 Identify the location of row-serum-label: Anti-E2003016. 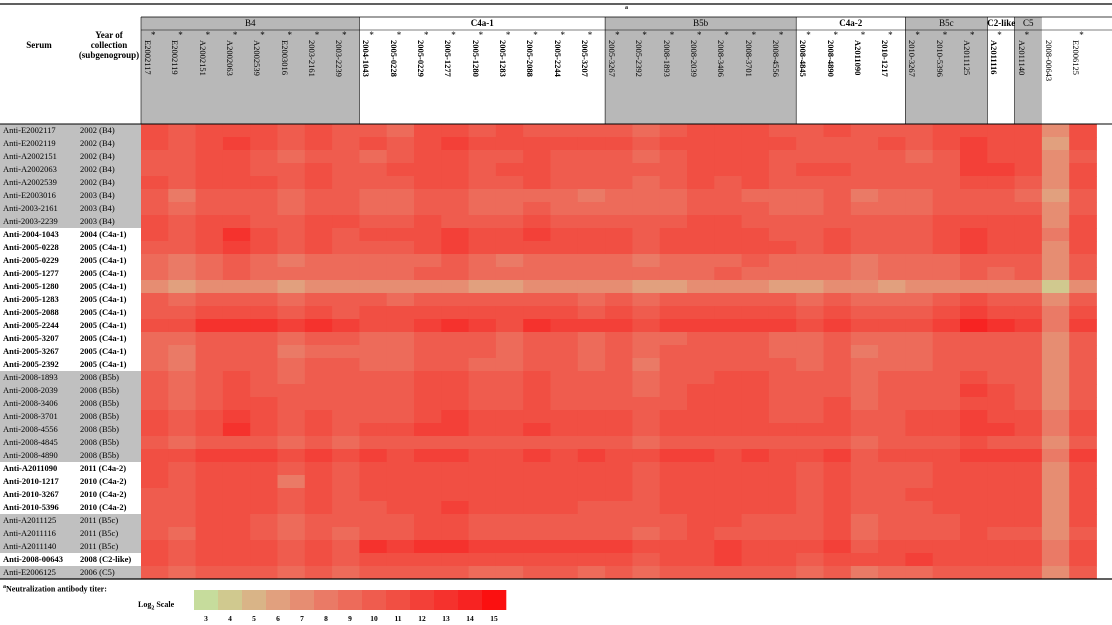
(29, 195).